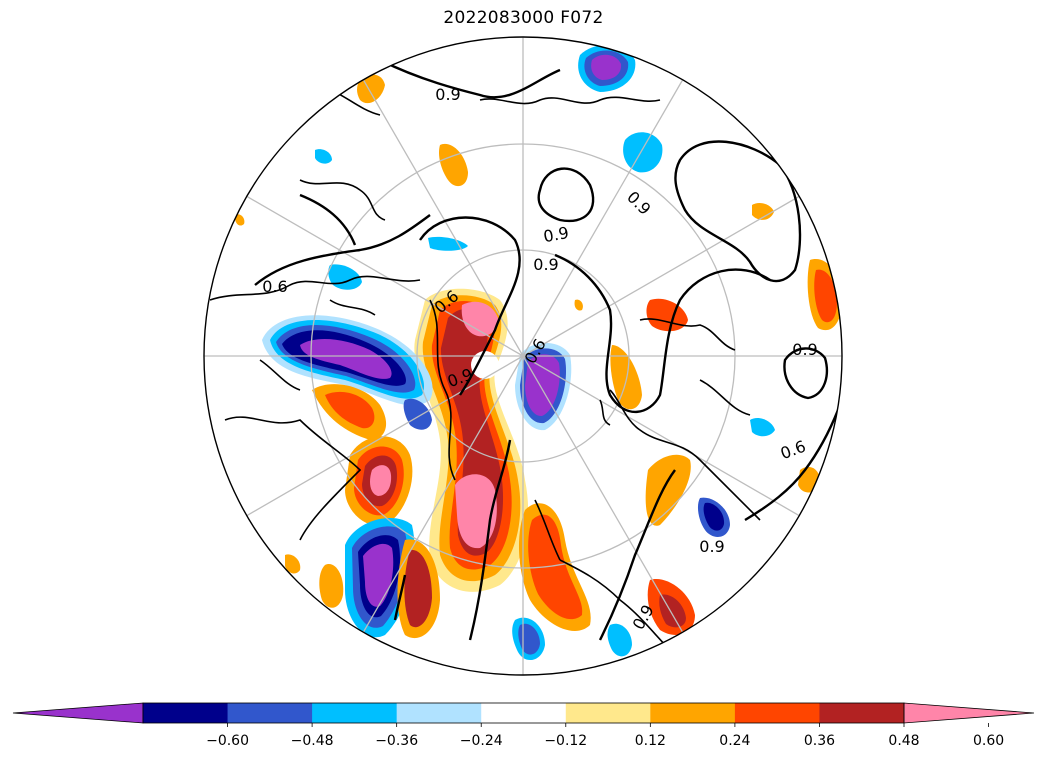 This screenshot has height=763, width=1047. Describe the element at coordinates (227, 741) in the screenshot. I see `colorbar-tick-label: −0.60` at that location.